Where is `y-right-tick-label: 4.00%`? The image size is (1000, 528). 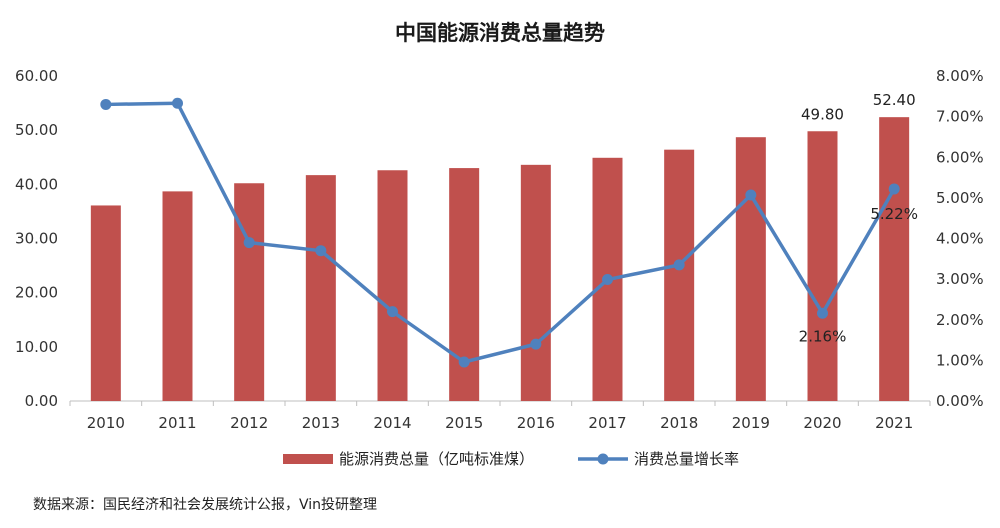 y-right-tick-label: 4.00% is located at coordinates (960, 239).